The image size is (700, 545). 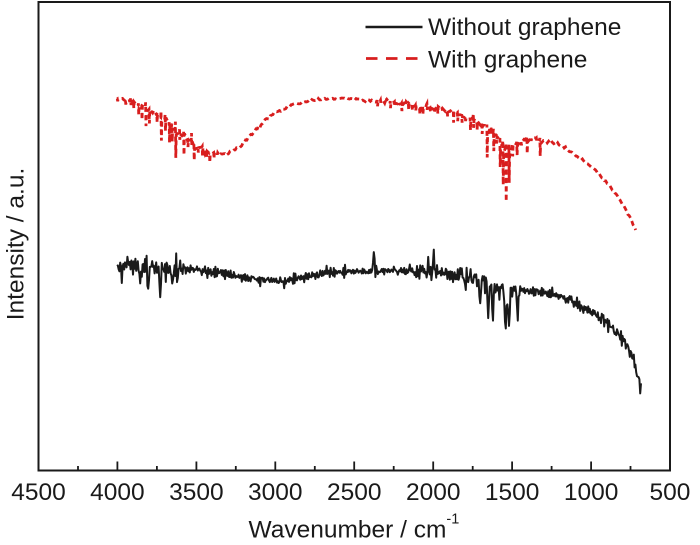 I want to click on svg-text: 2500, so click(x=354, y=492).